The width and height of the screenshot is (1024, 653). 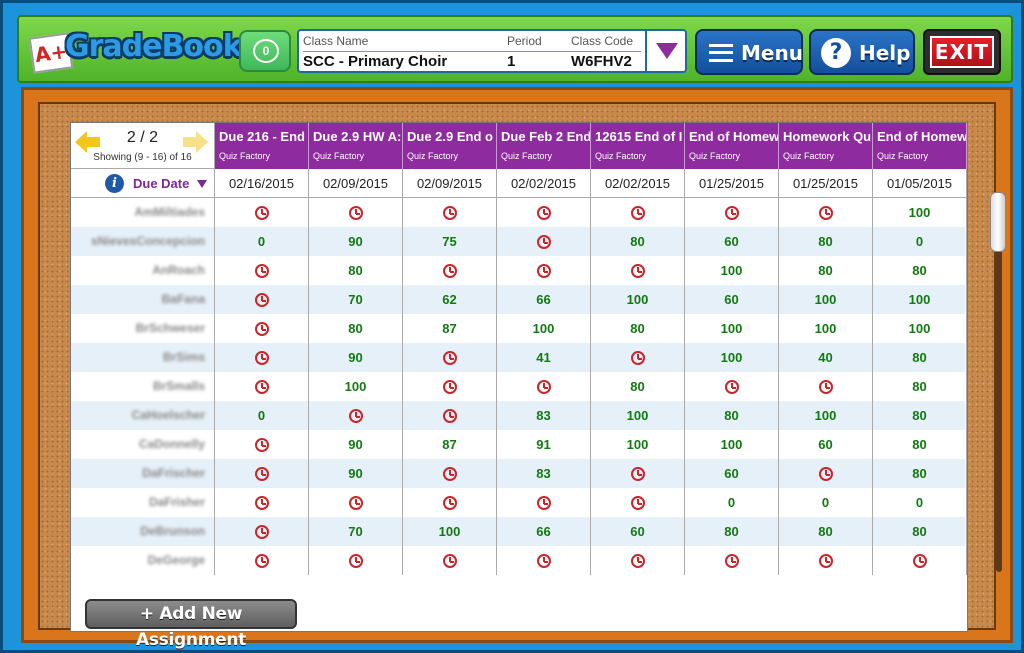 What do you see at coordinates (450, 299) in the screenshot?
I see `score-cell: 62` at bounding box center [450, 299].